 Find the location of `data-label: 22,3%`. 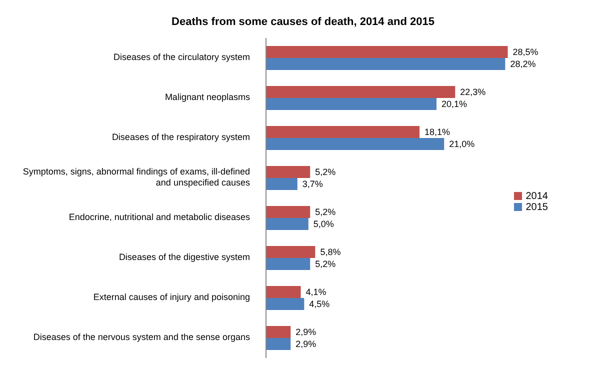

data-label: 22,3% is located at coordinates (473, 92).